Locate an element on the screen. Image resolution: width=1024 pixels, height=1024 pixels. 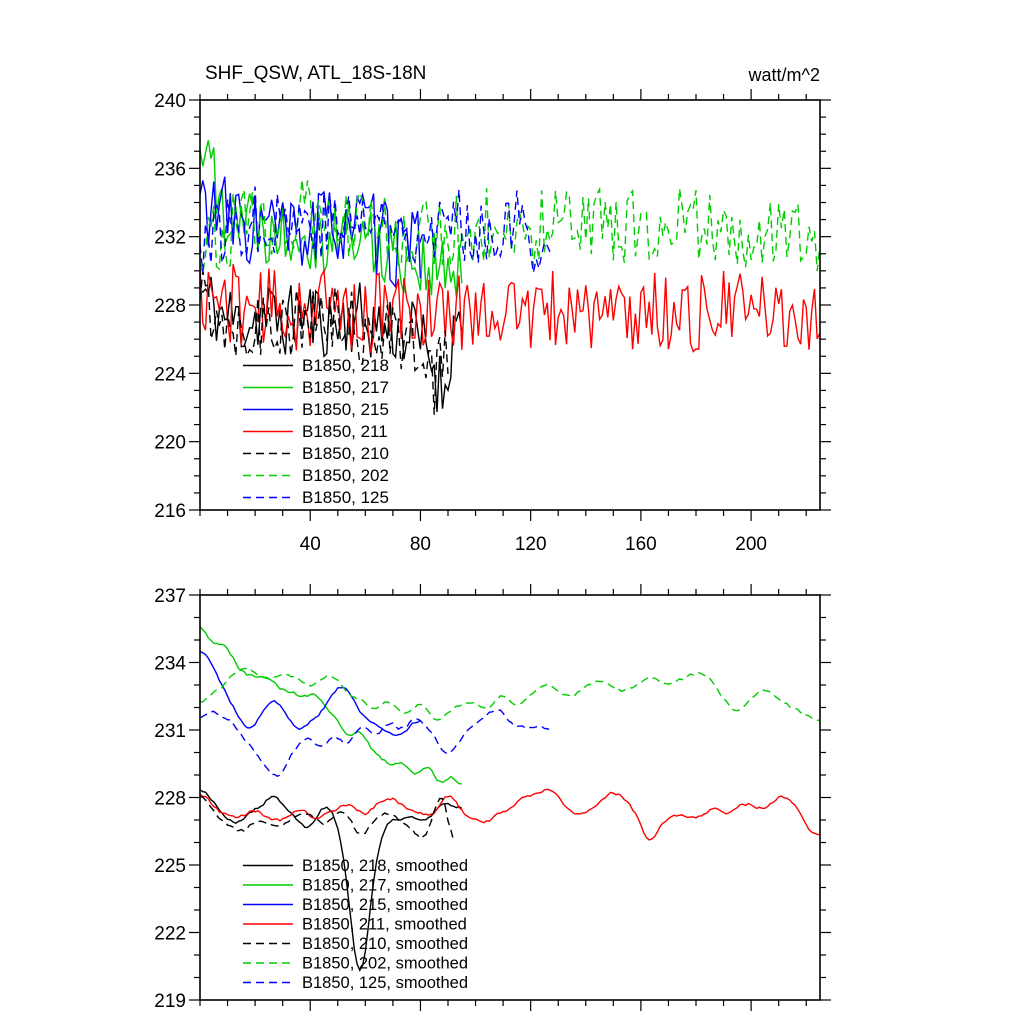
legend-item-b1850-211: B1850, 211 is located at coordinates (315, 431).